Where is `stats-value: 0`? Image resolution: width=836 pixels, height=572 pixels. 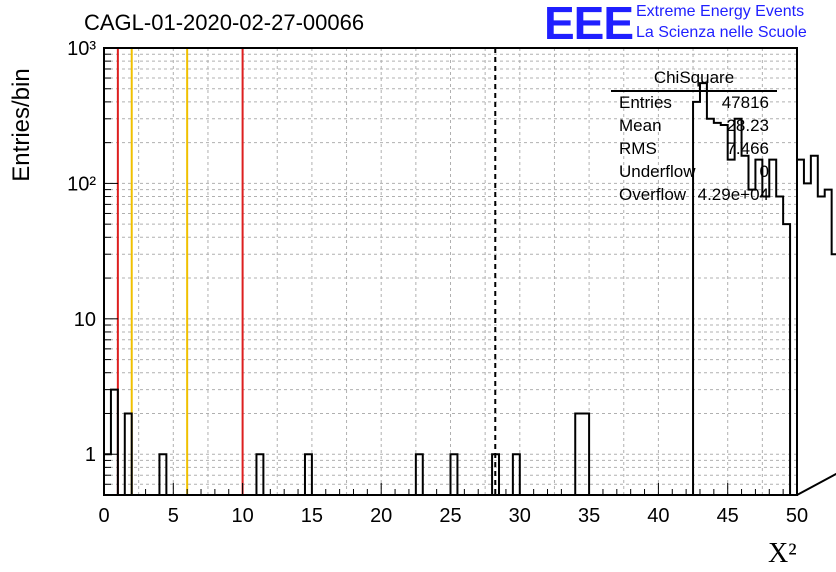
stats-value: 0 is located at coordinates (764, 171).